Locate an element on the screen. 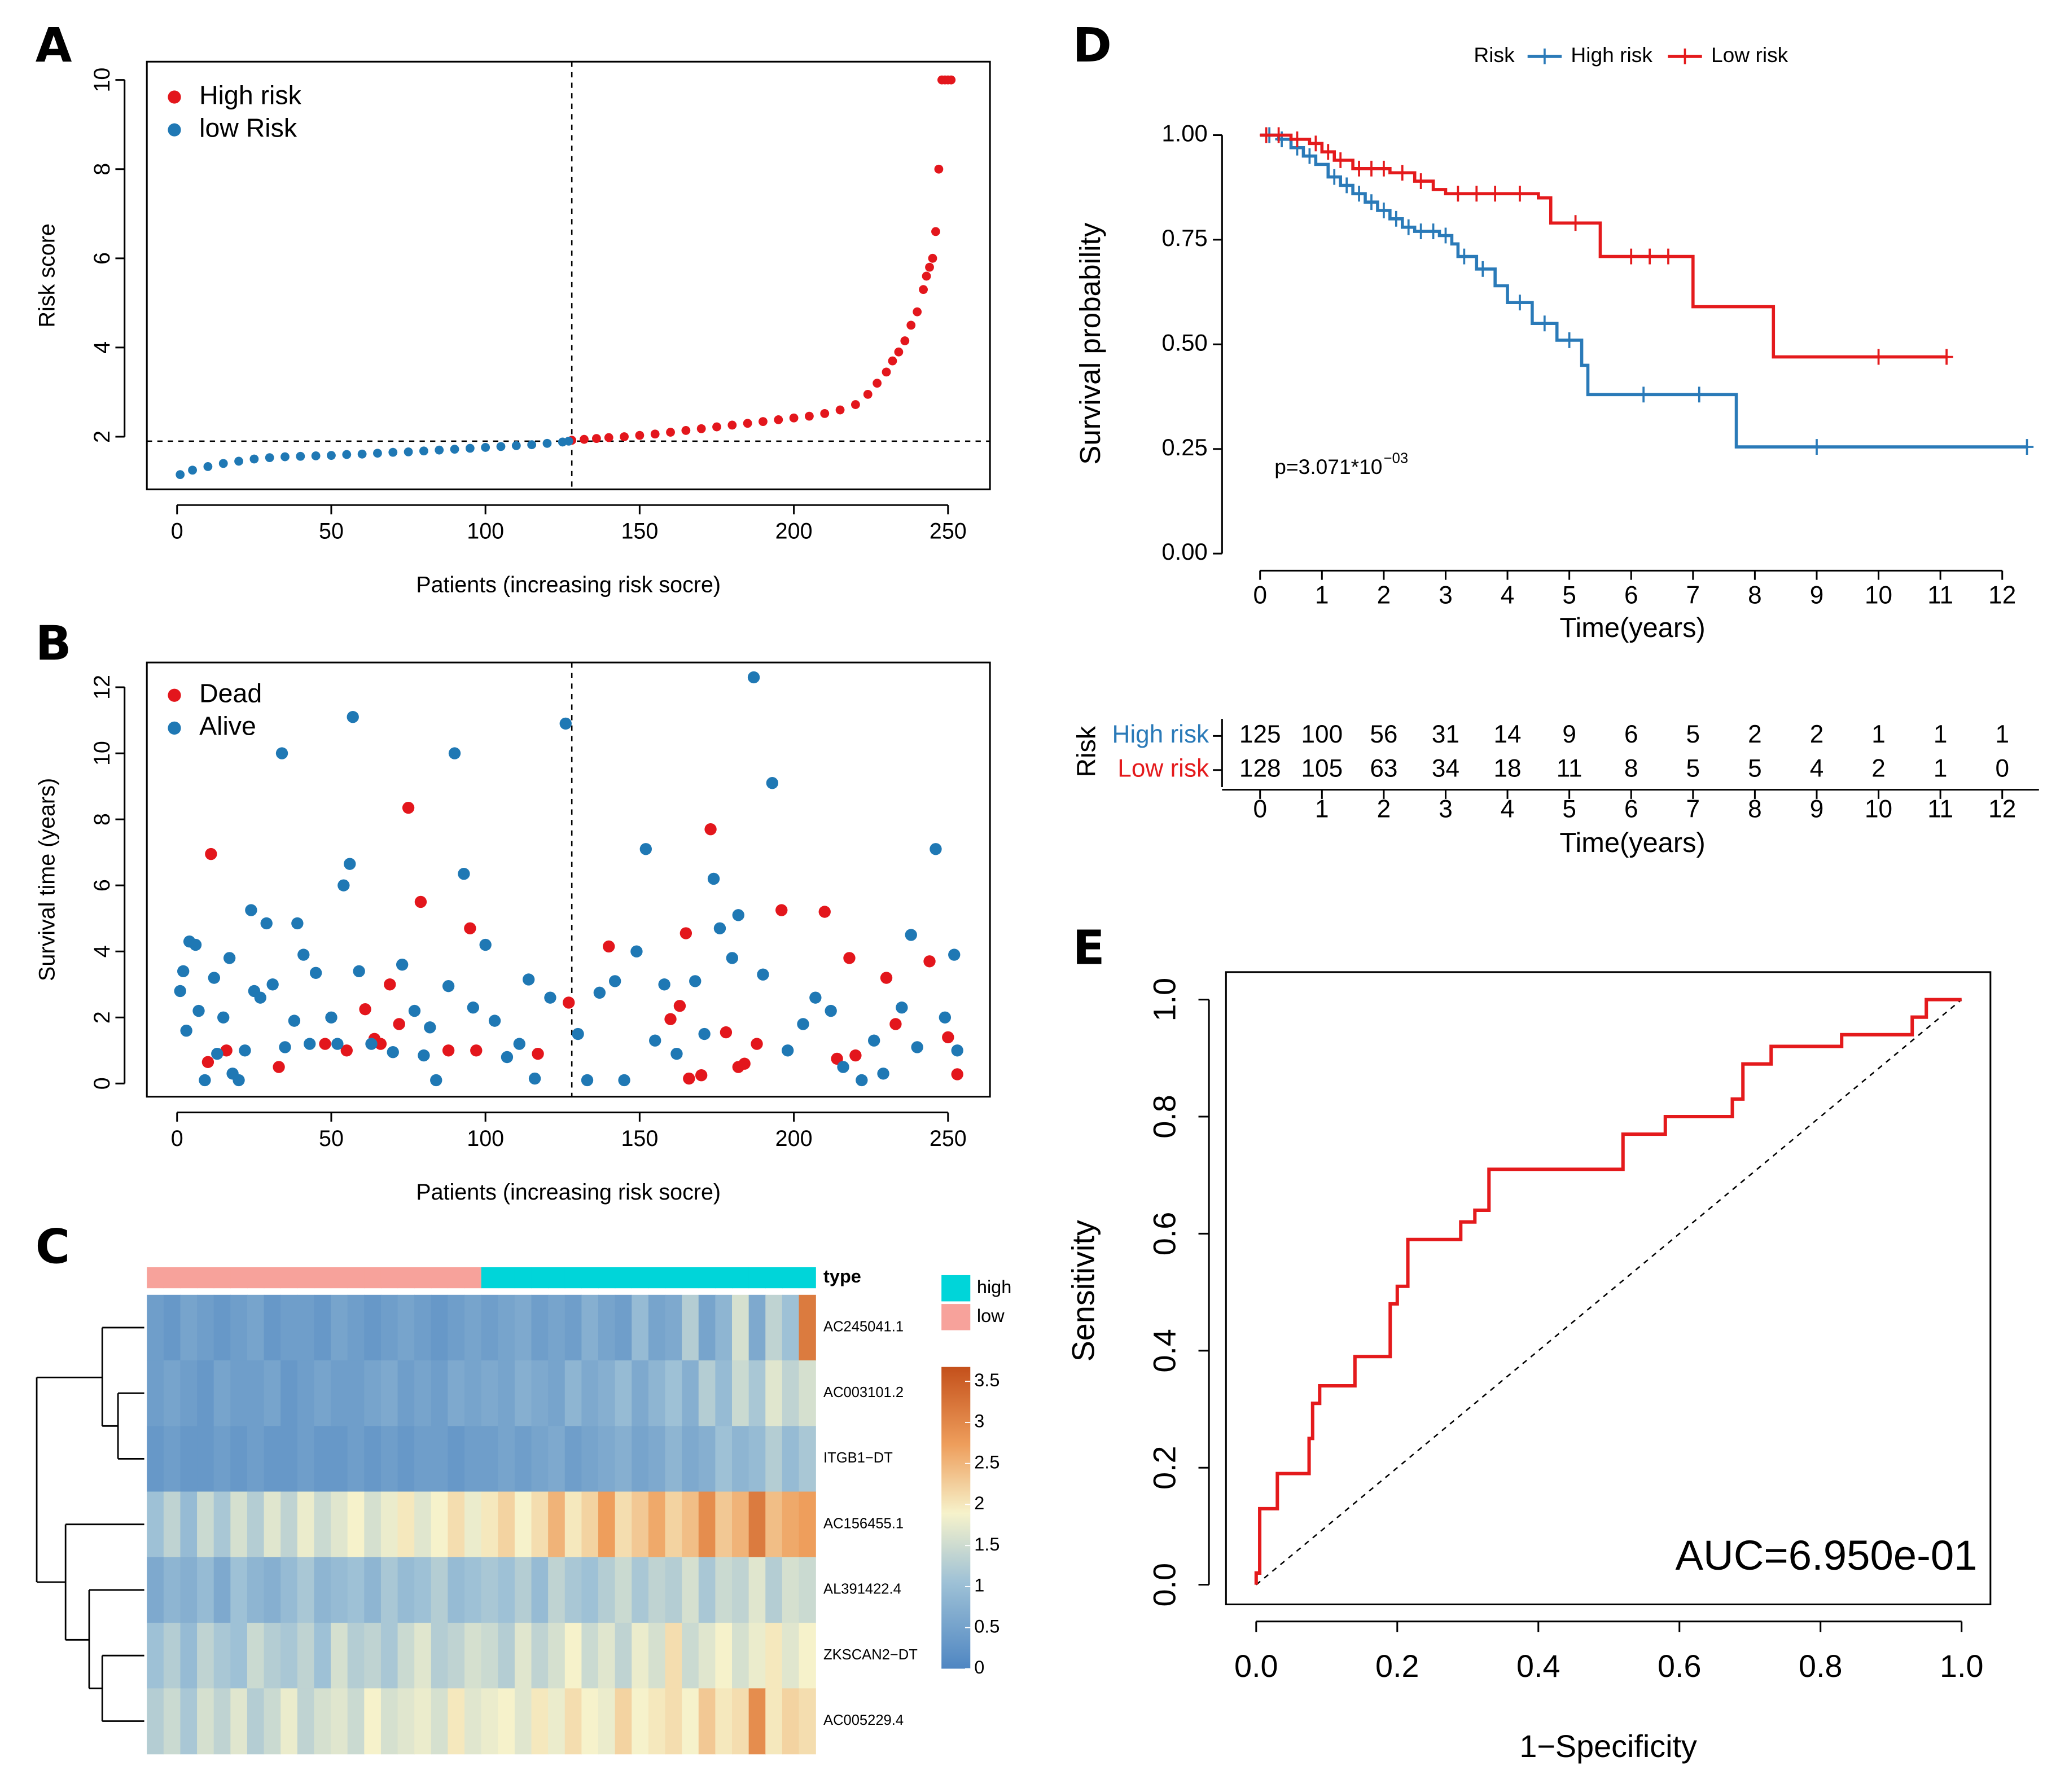 The width and height of the screenshot is (2056, 1792). colorbar-label: 0.5 is located at coordinates (986, 1626).